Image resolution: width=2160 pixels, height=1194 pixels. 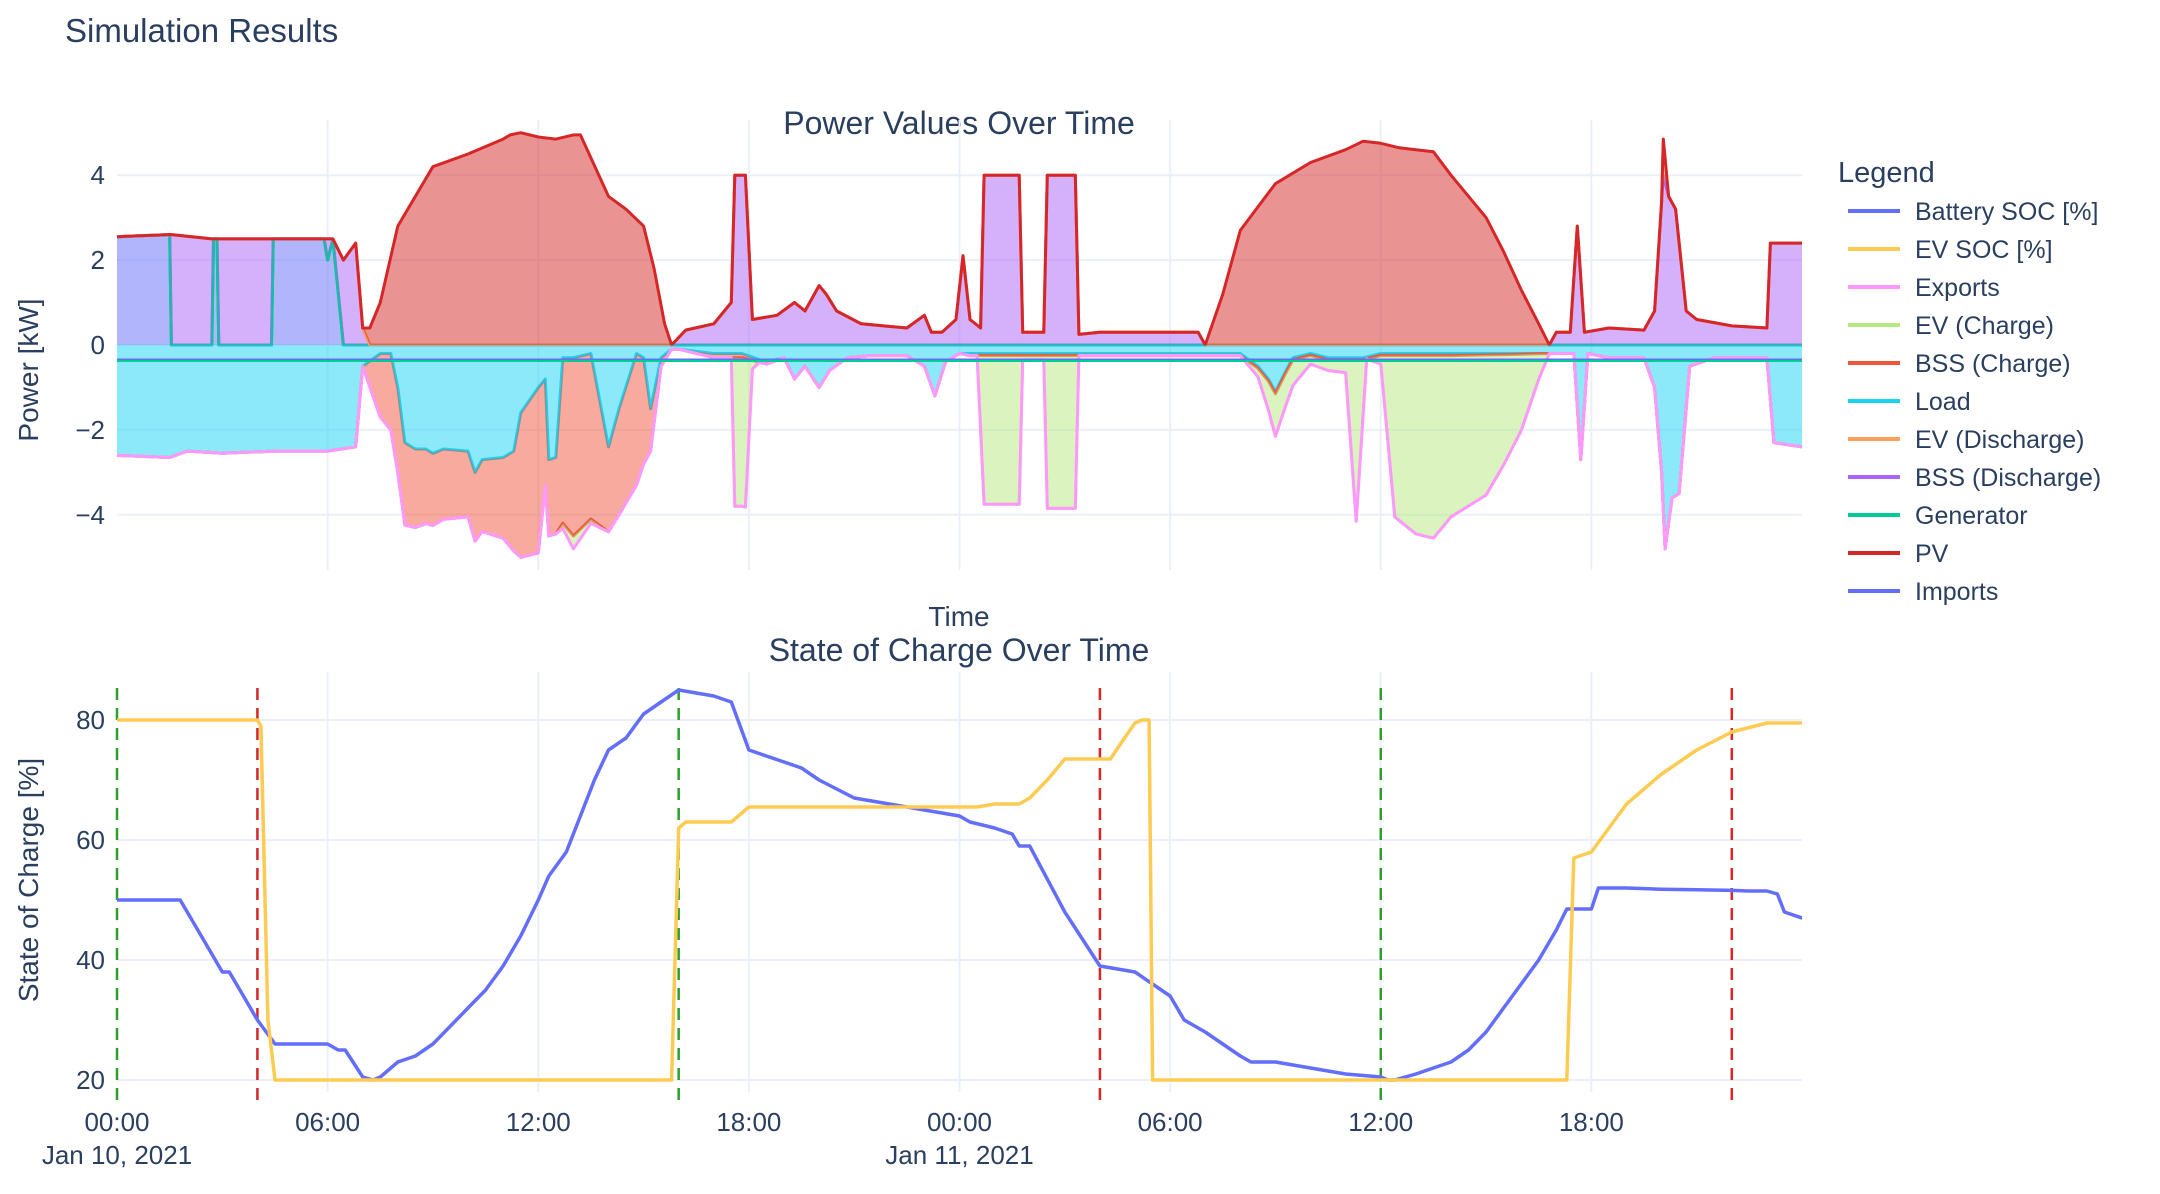 I want to click on power-y-ticks: 4 2 0 −2 −4, so click(x=90, y=345).